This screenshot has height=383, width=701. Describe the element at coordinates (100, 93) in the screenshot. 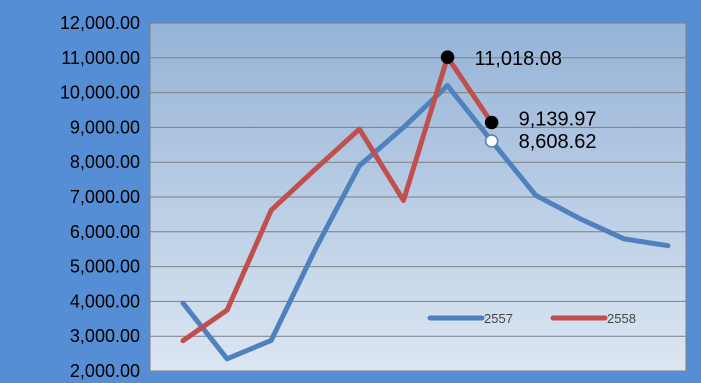

I see `y-tick-label: 10,000.00` at that location.